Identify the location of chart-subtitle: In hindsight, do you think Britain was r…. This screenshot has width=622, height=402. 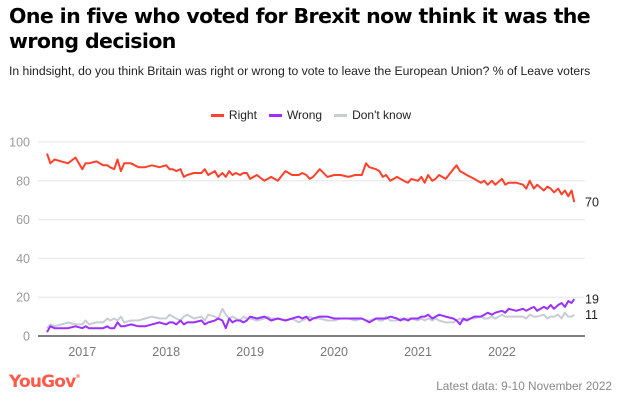
(300, 71).